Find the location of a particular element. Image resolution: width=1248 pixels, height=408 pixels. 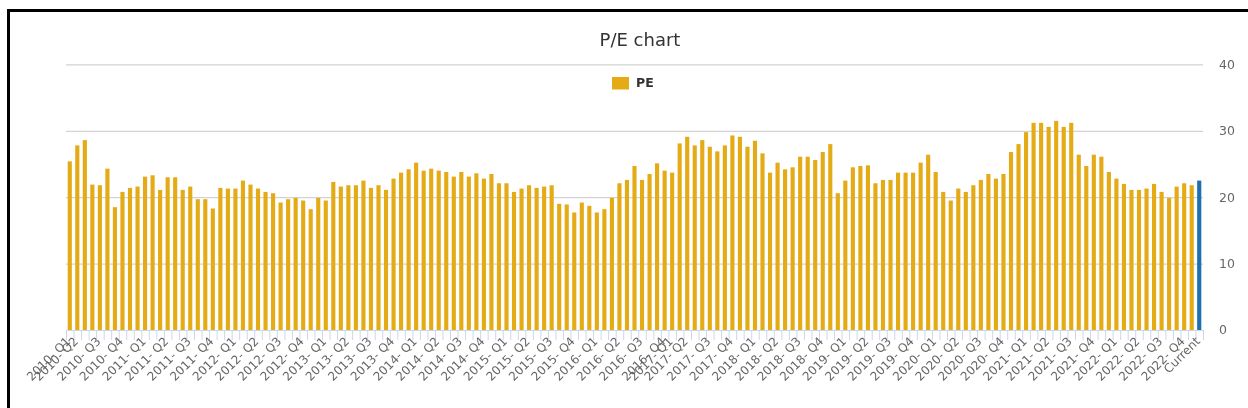

y-tick-label: 0 is located at coordinates (1223, 330).